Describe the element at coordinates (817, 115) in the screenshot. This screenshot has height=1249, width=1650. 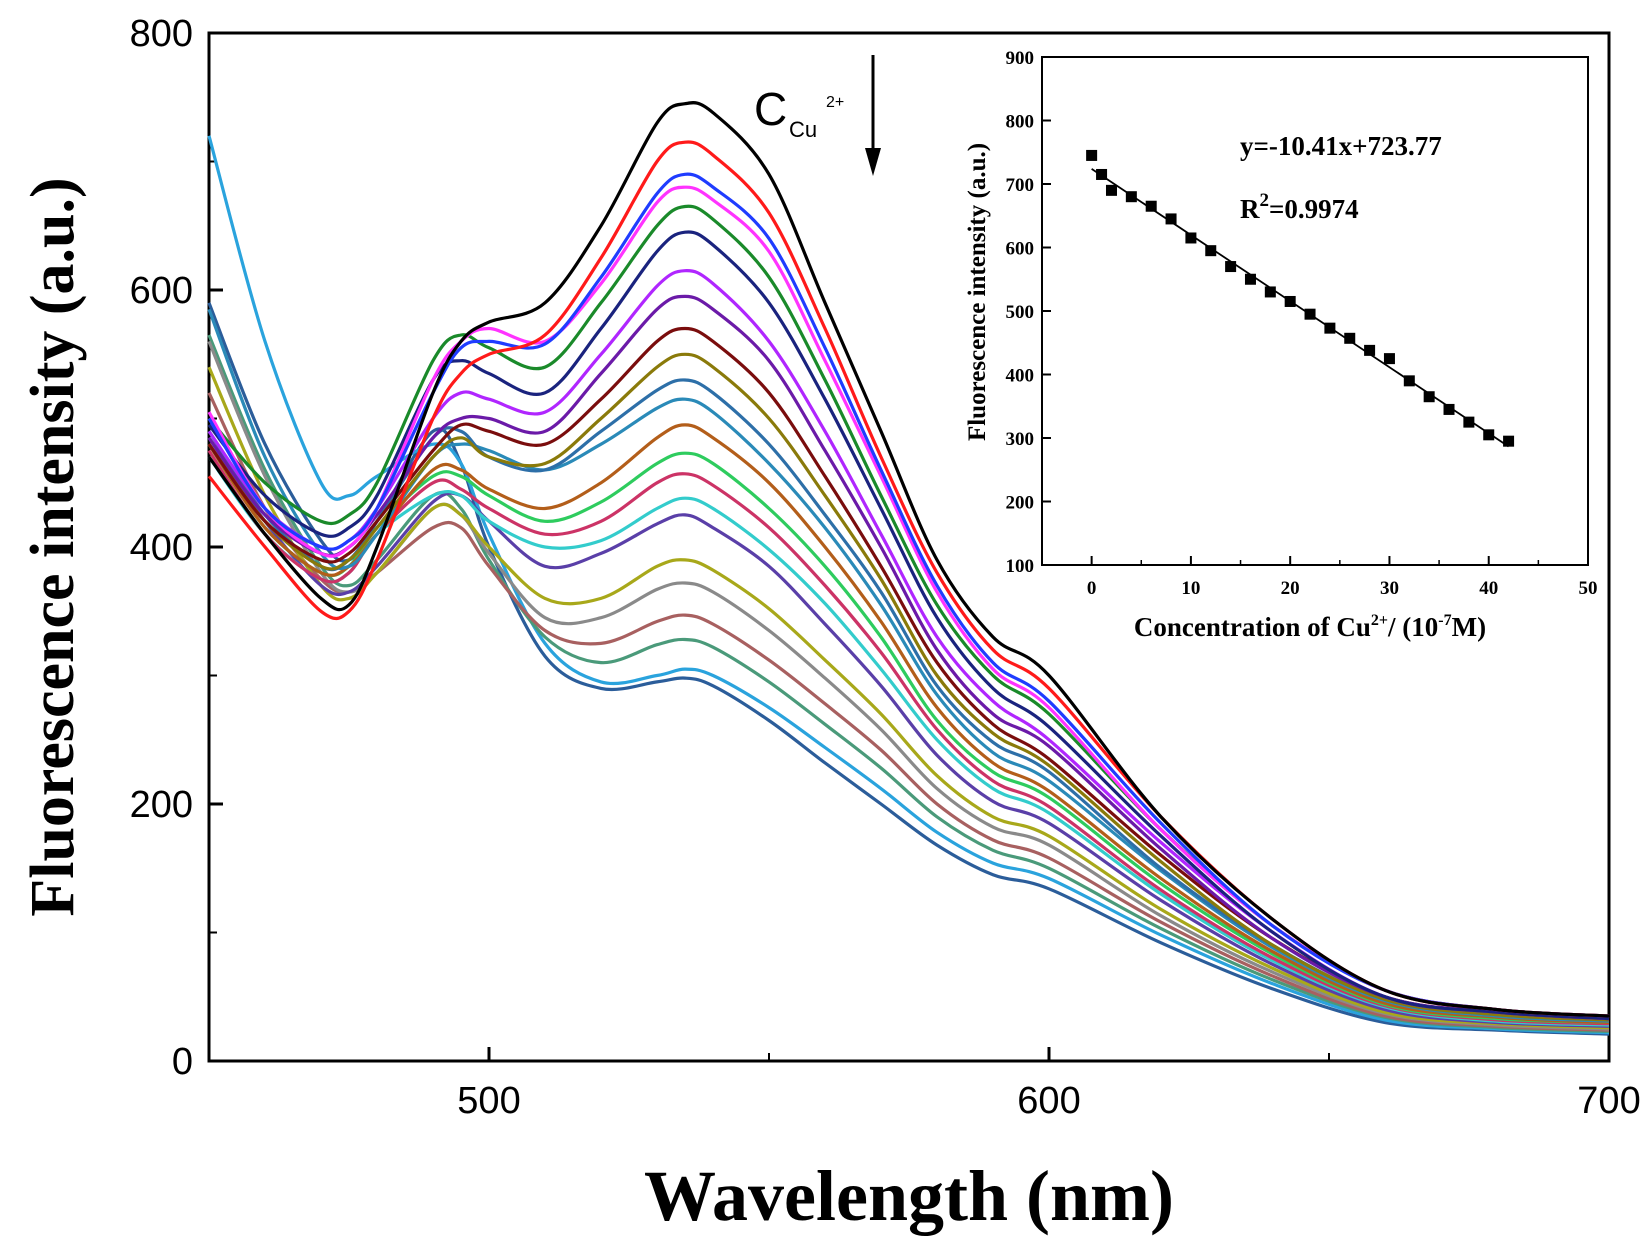
I see `concentration-annotation: C Cu 2+` at that location.